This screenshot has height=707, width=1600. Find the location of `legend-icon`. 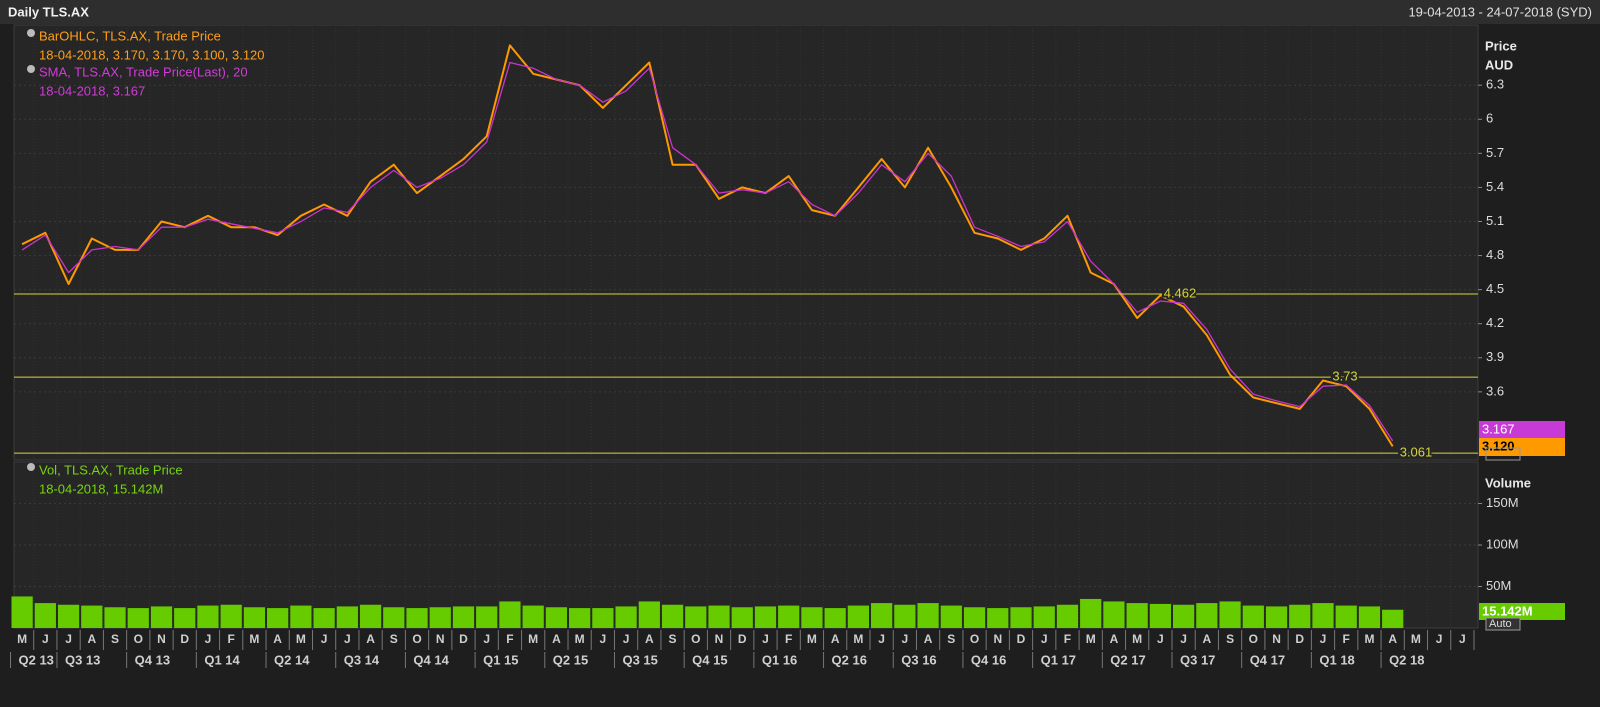

legend-icon is located at coordinates (31, 467).